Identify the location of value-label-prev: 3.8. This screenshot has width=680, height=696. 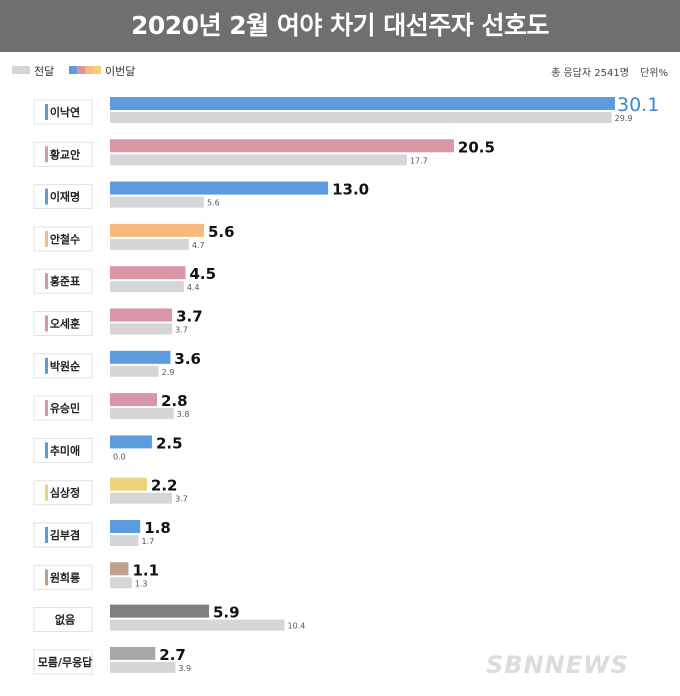
(183, 414).